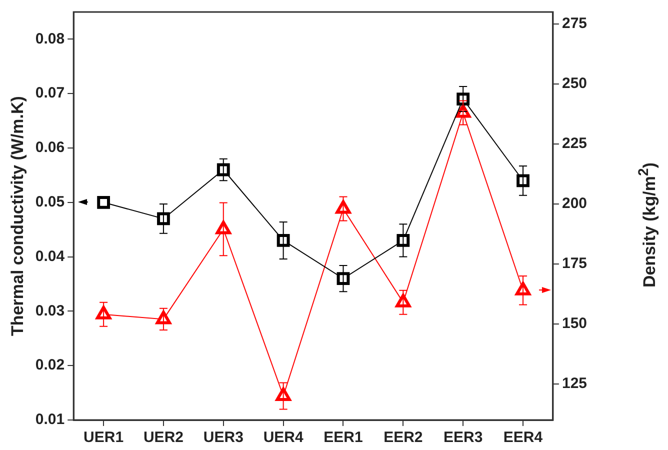  I want to click on x-tick-label: UER3, so click(223, 437).